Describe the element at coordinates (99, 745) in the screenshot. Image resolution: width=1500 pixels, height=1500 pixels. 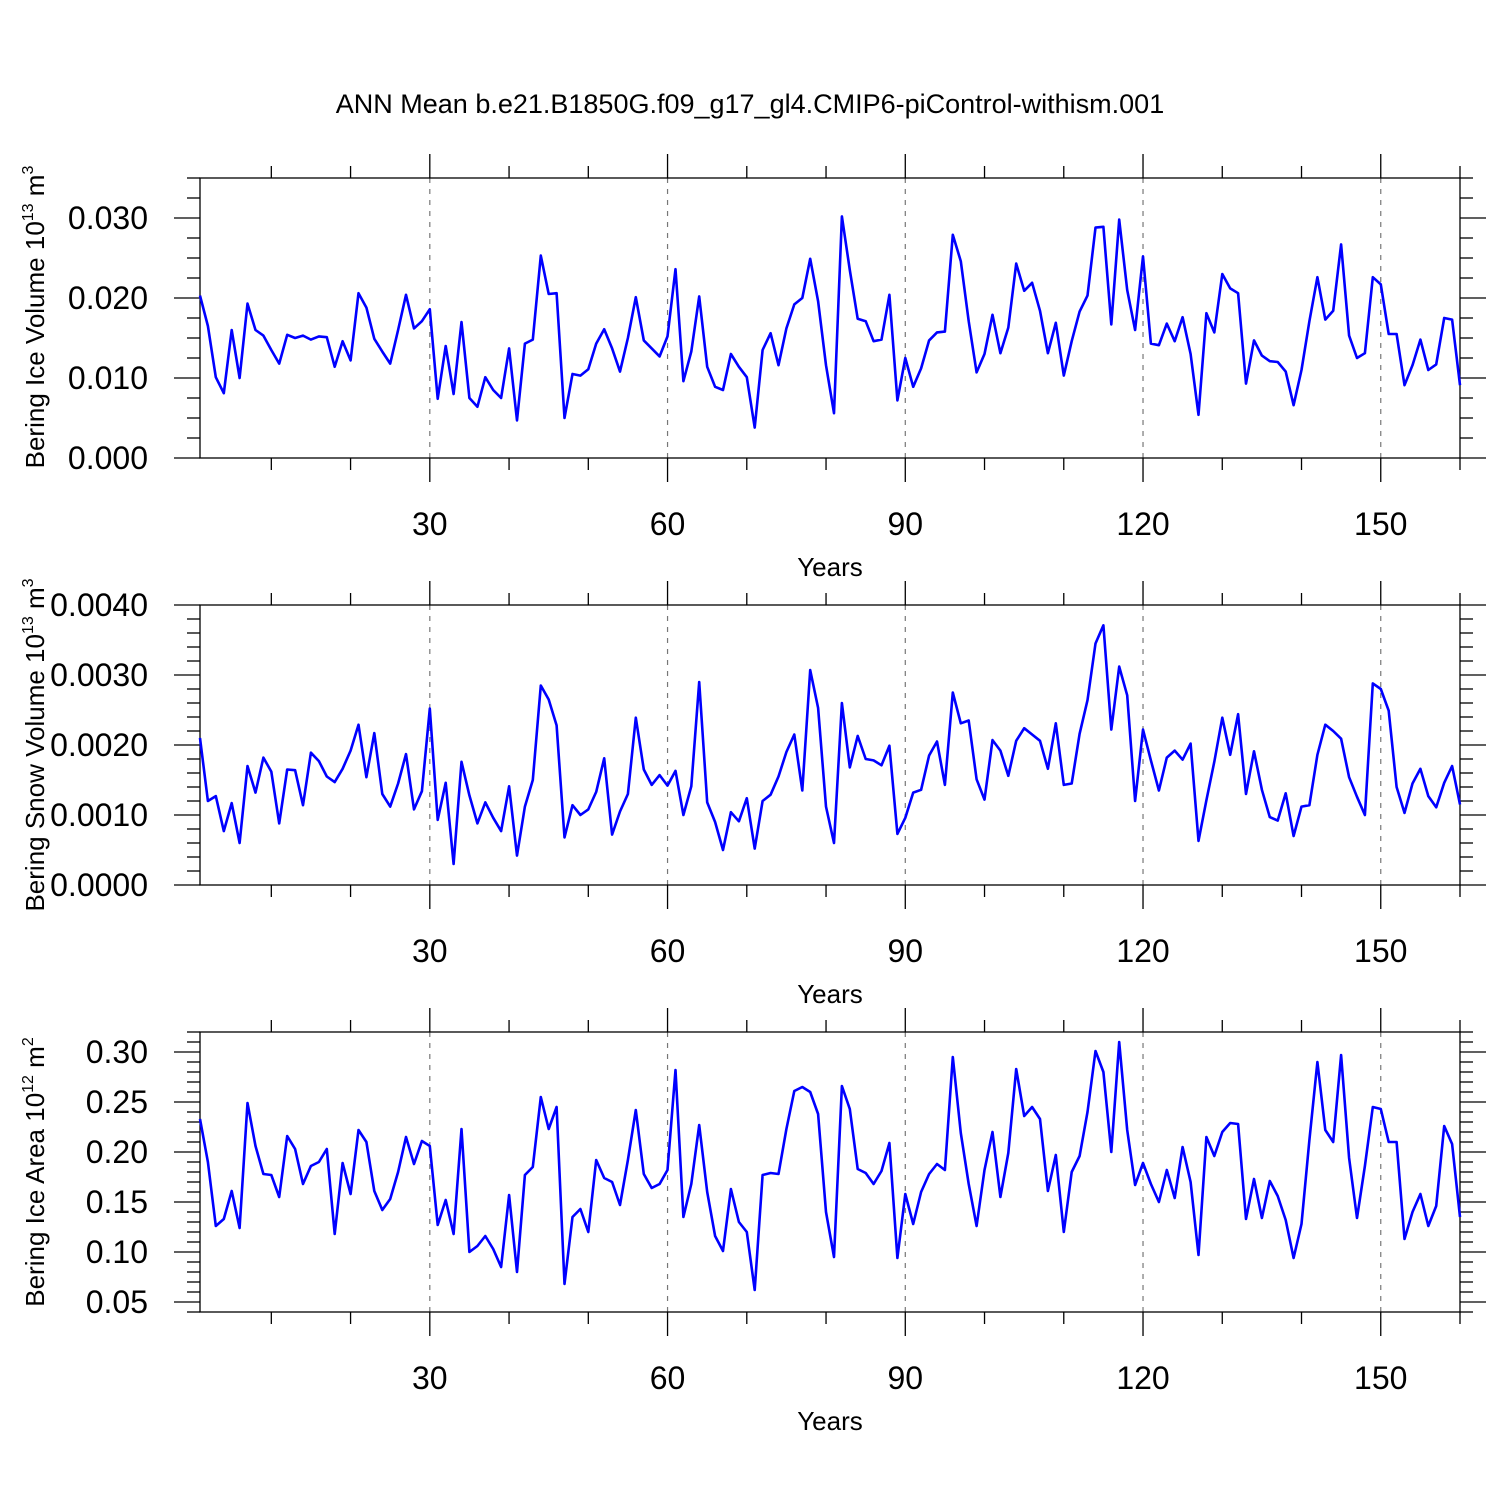
I see `y-tick-label: 0.0020` at that location.